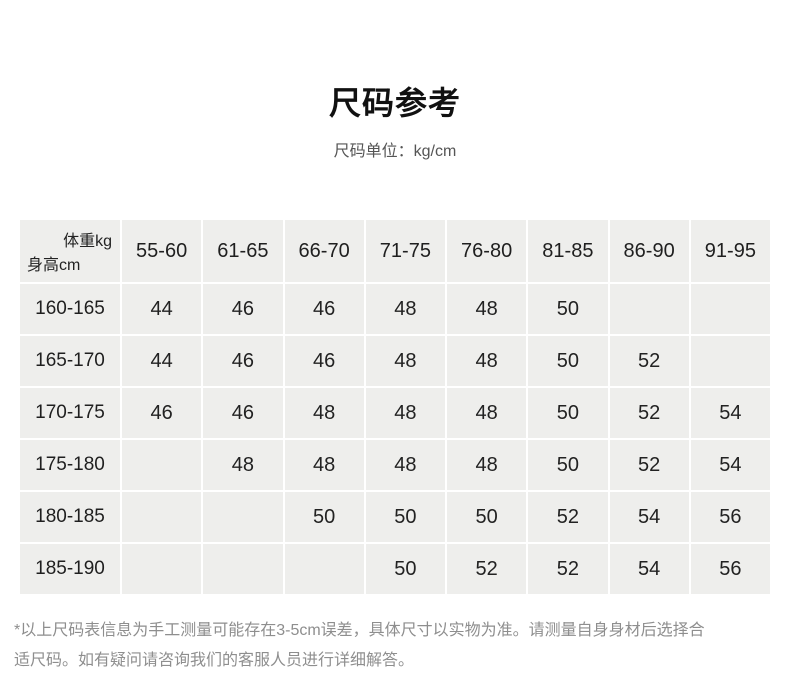  I want to click on weight-axis-label: 体重kg, so click(87, 241).